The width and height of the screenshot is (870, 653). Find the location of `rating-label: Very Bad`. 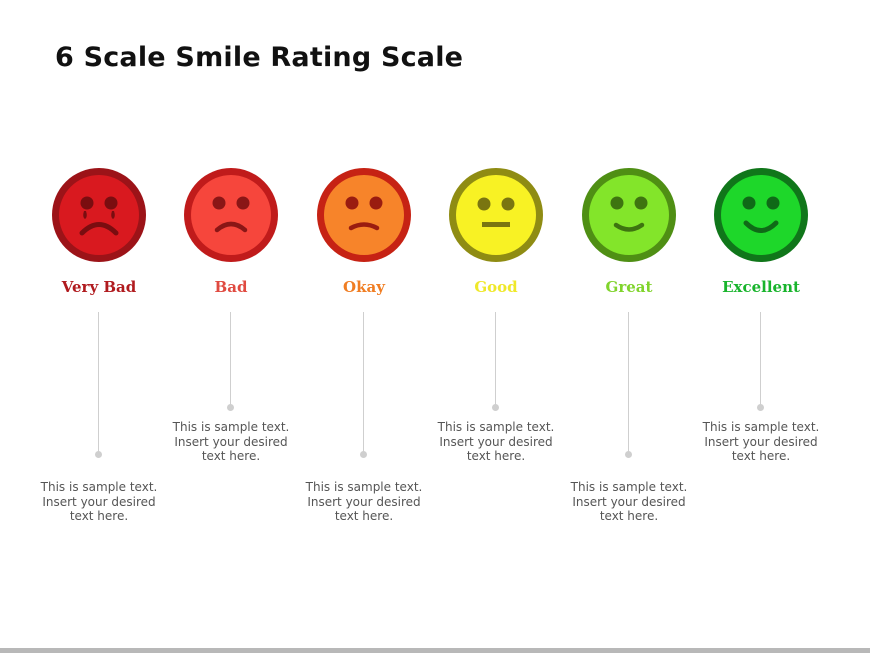

rating-label: Very Bad is located at coordinates (99, 287).